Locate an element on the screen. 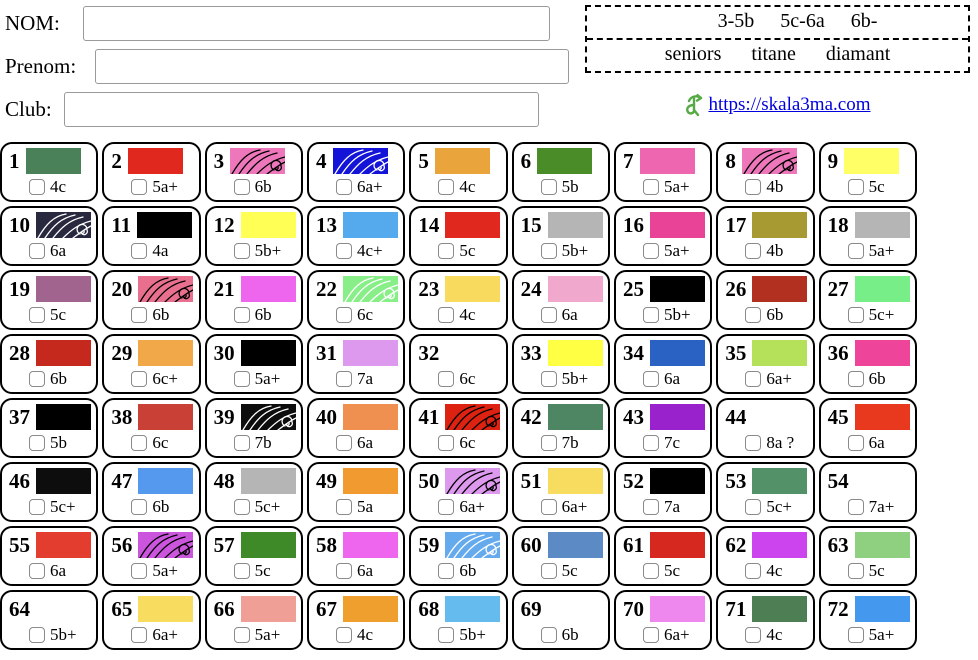  route-grade: 5a+ is located at coordinates (267, 634).